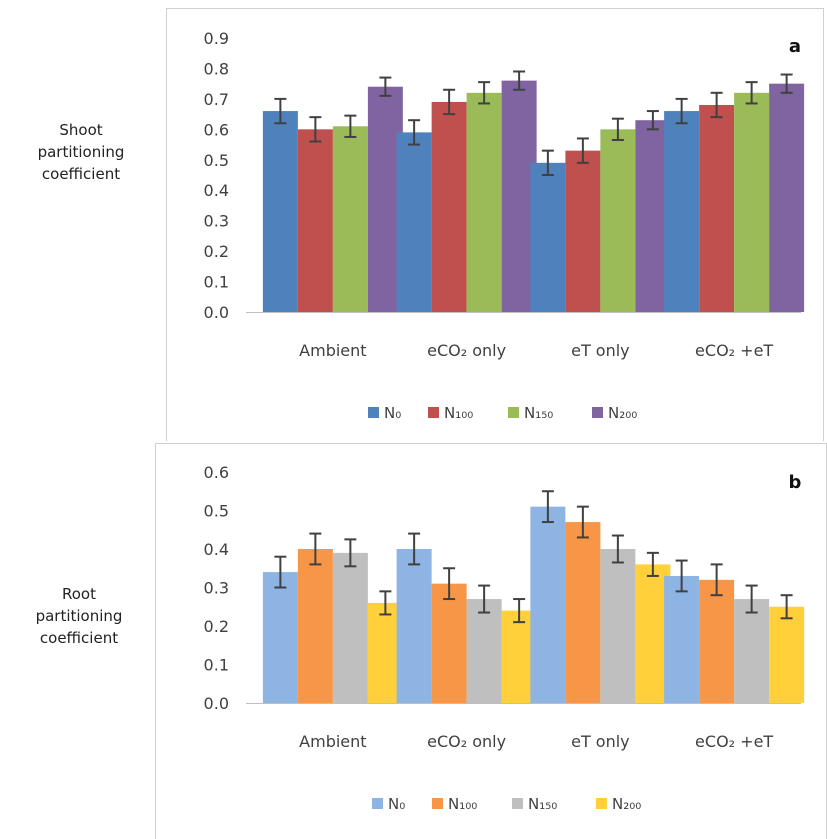 This screenshot has height=839, width=827. Describe the element at coordinates (216, 99) in the screenshot. I see `y-tick-label: 0.7` at that location.